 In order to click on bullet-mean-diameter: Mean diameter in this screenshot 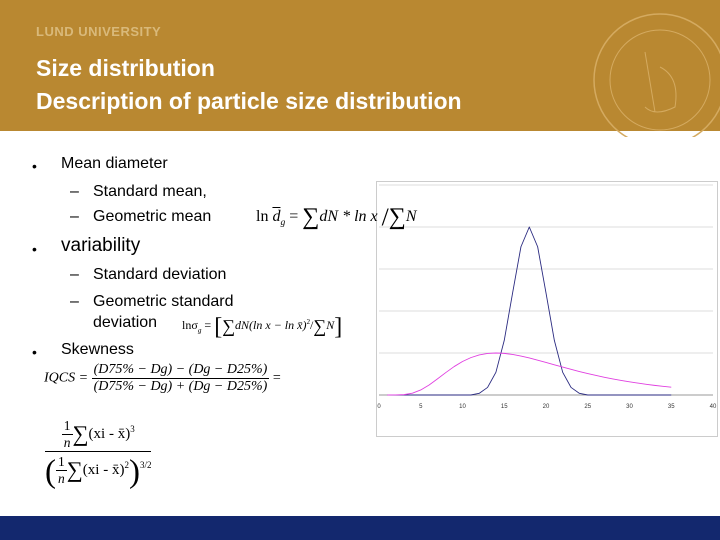, I will do `click(114, 163)`.